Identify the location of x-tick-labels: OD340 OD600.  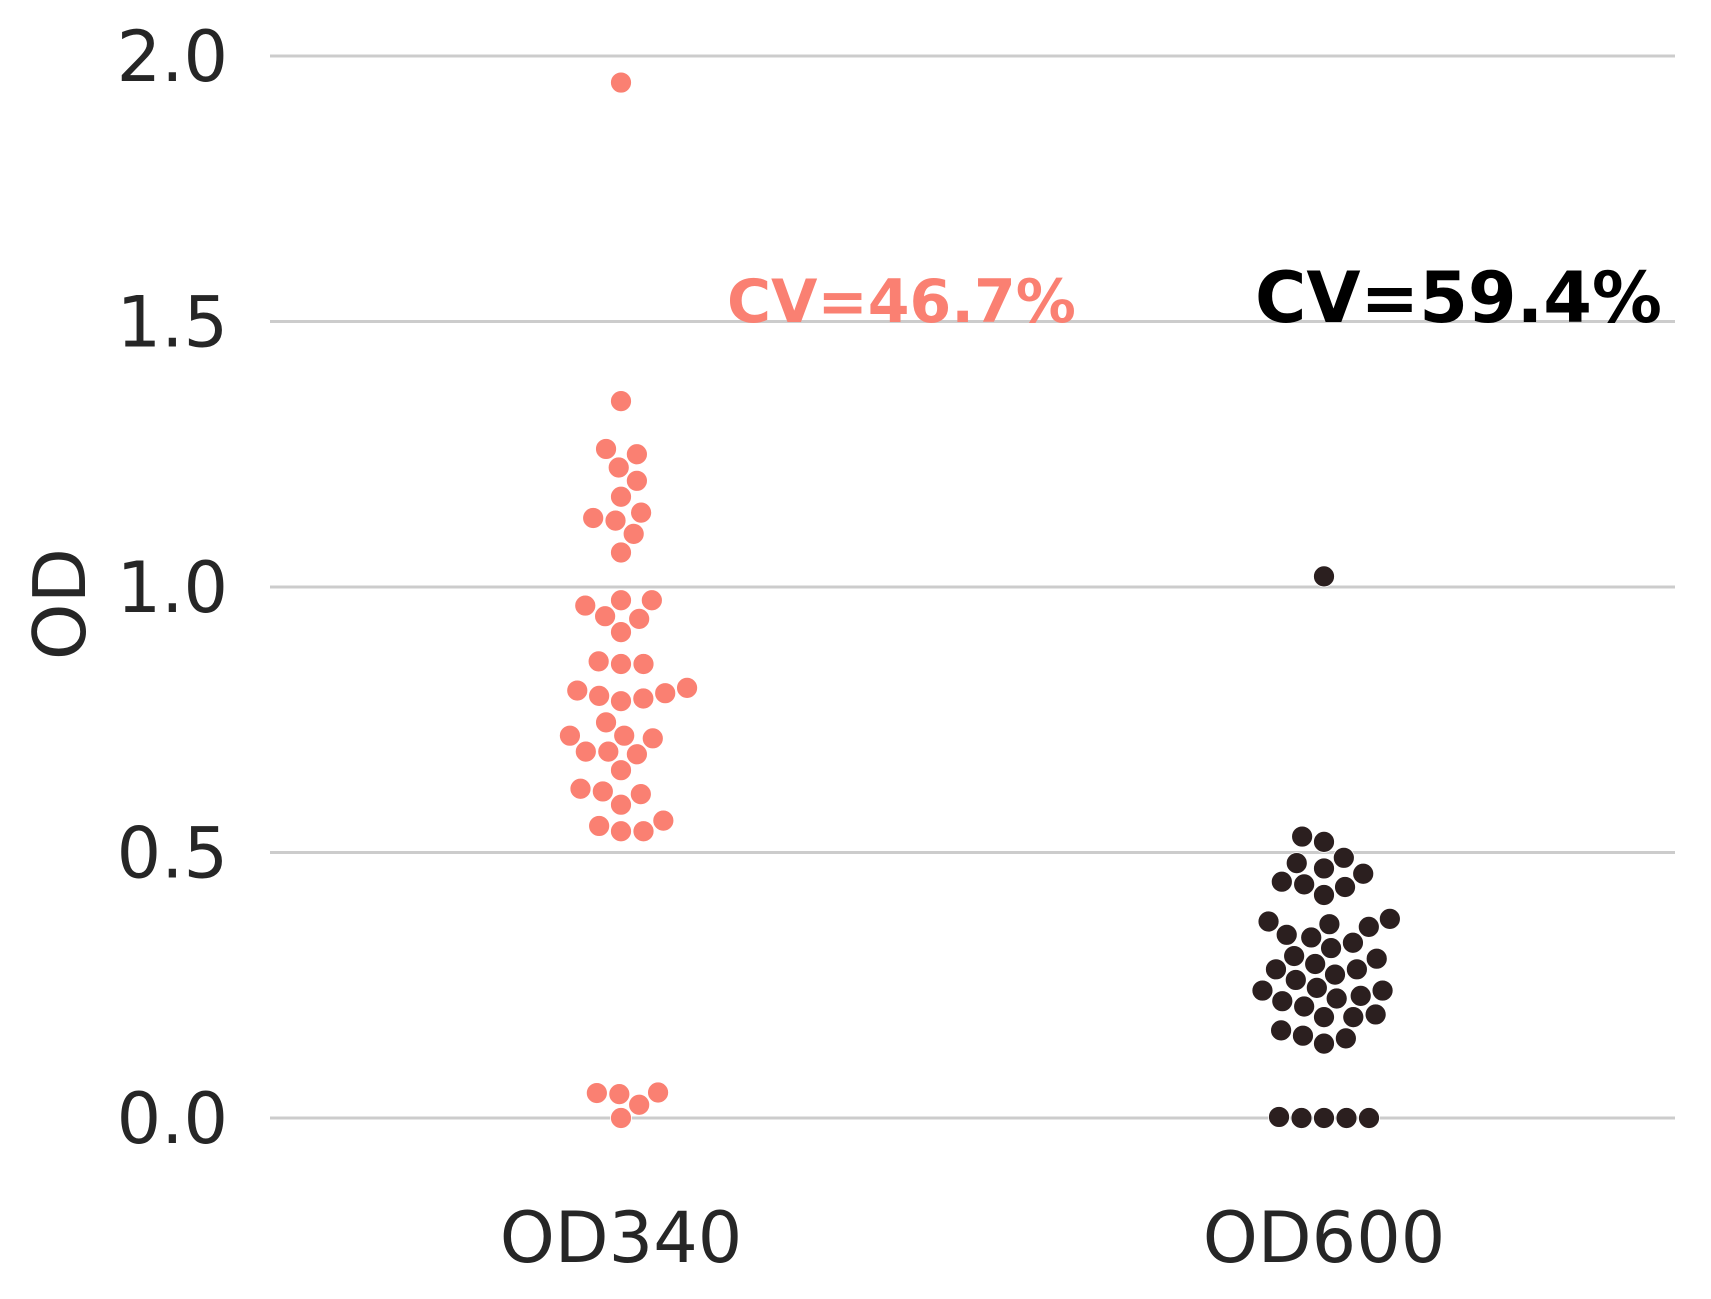
(973, 1238).